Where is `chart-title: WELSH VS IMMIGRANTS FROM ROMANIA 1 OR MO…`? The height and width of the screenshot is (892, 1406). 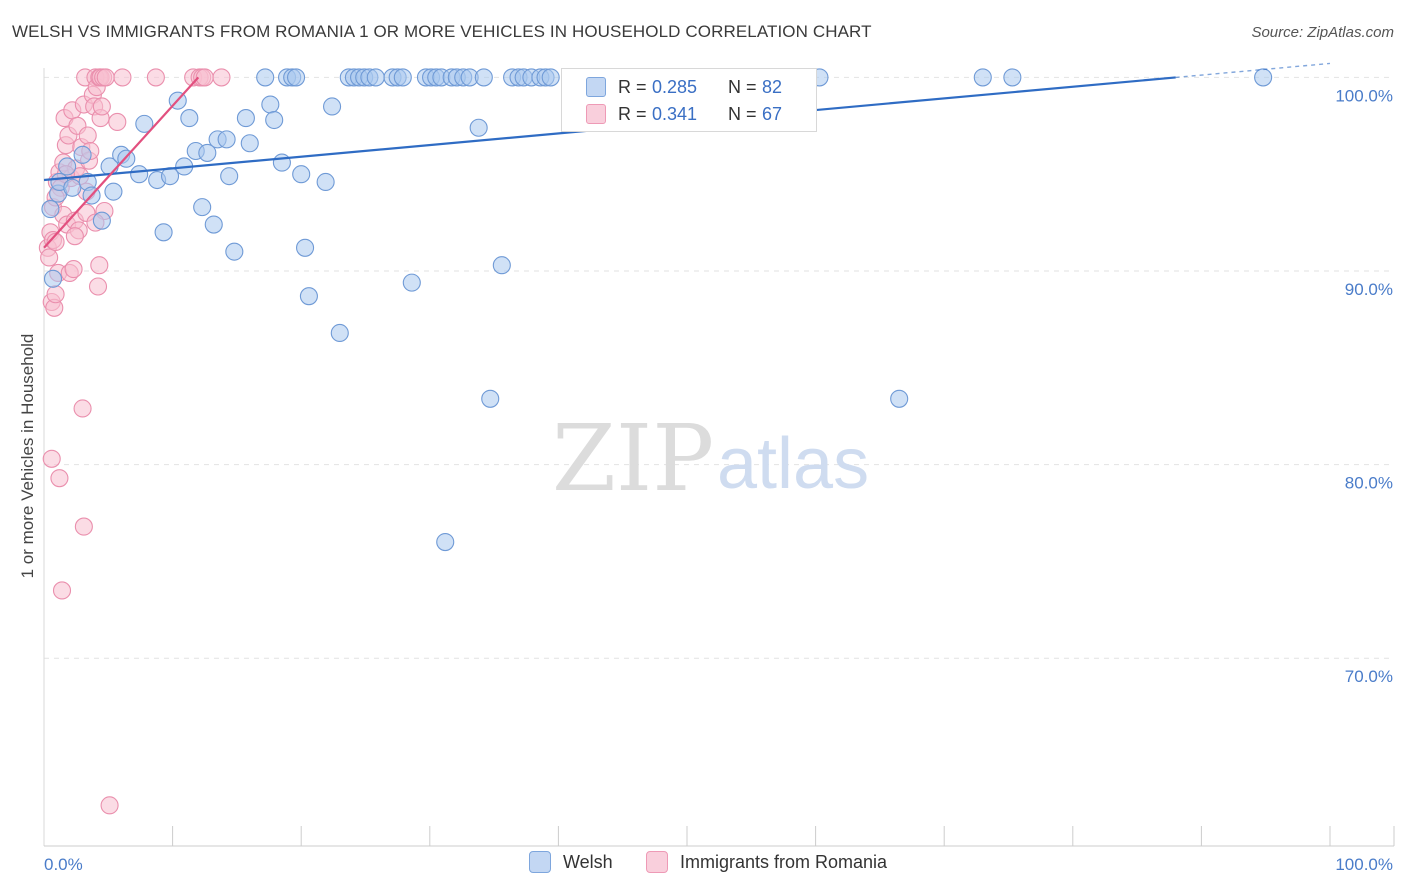
chart-title: WELSH VS IMMIGRANTS FROM ROMANIA 1 OR MO… is located at coordinates (442, 31).